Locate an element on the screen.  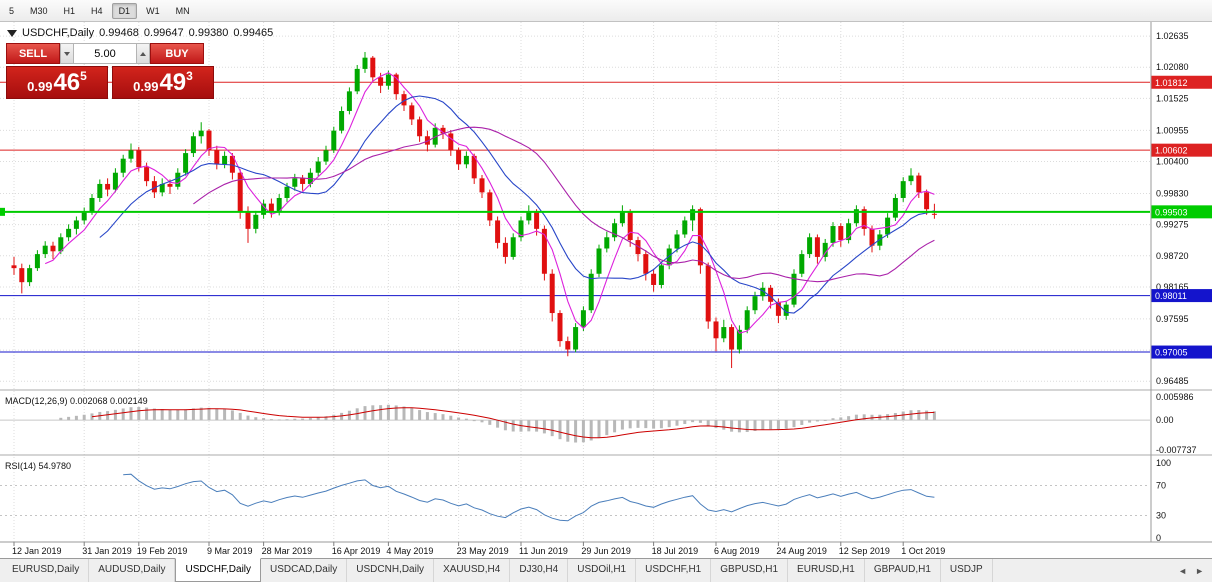
chart-tab-eurusd-h1: EURUSD,H1 is located at coordinates (826, 570).